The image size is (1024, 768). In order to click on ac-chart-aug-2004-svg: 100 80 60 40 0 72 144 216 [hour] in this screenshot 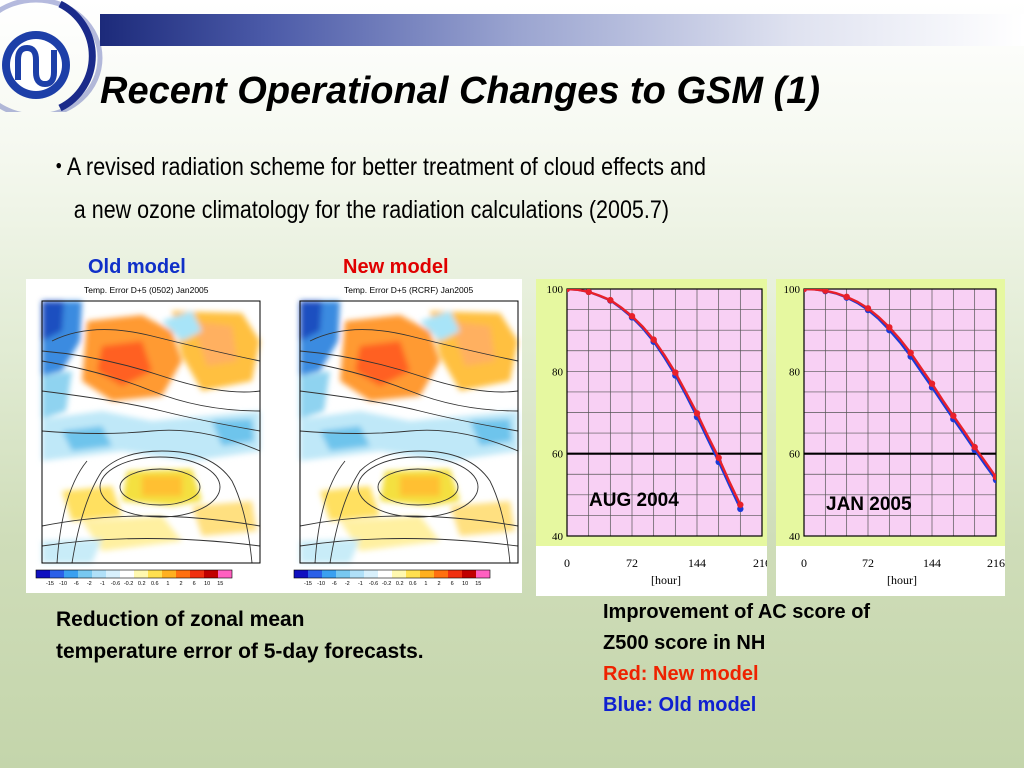, I will do `click(653, 437)`.